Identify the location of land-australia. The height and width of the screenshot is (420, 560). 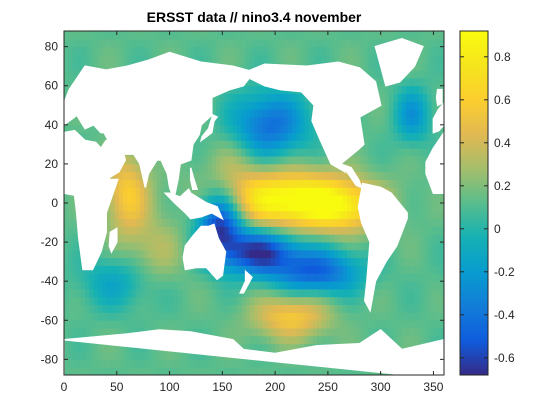
(204, 252).